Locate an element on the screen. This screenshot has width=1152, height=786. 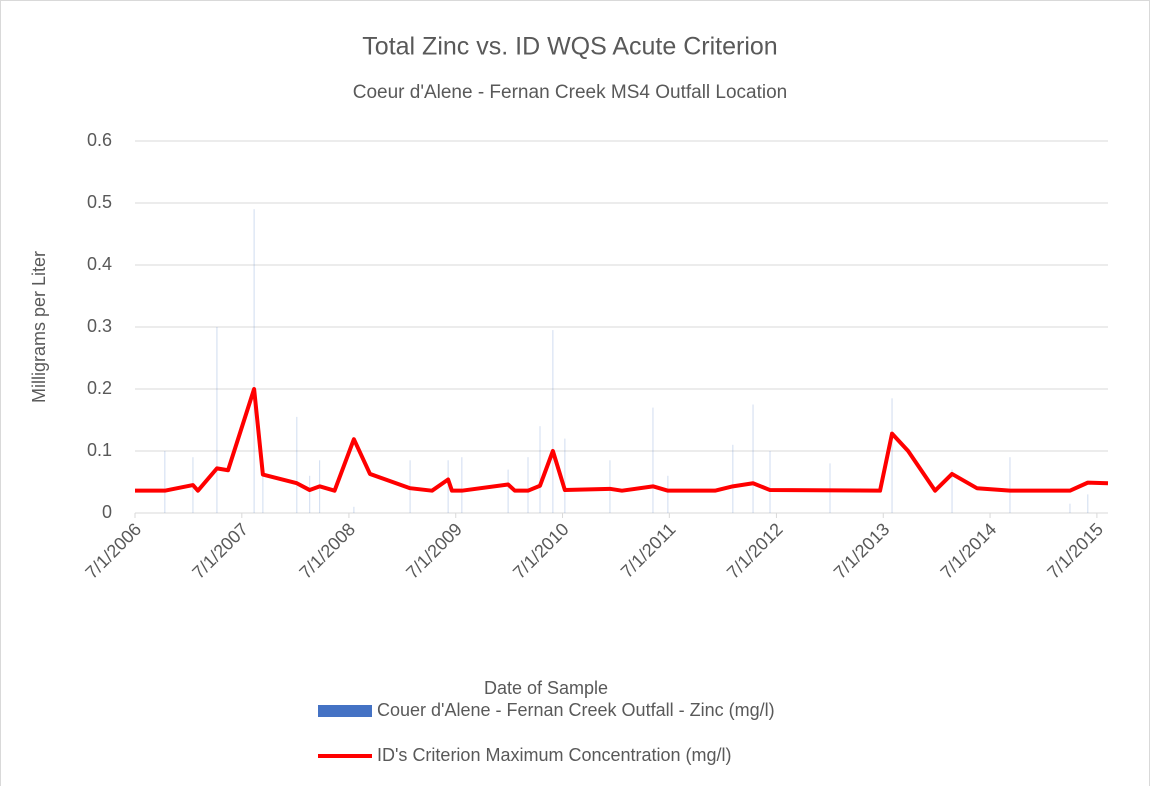
x-tick-label: 7/1/2011 is located at coordinates (648, 550).